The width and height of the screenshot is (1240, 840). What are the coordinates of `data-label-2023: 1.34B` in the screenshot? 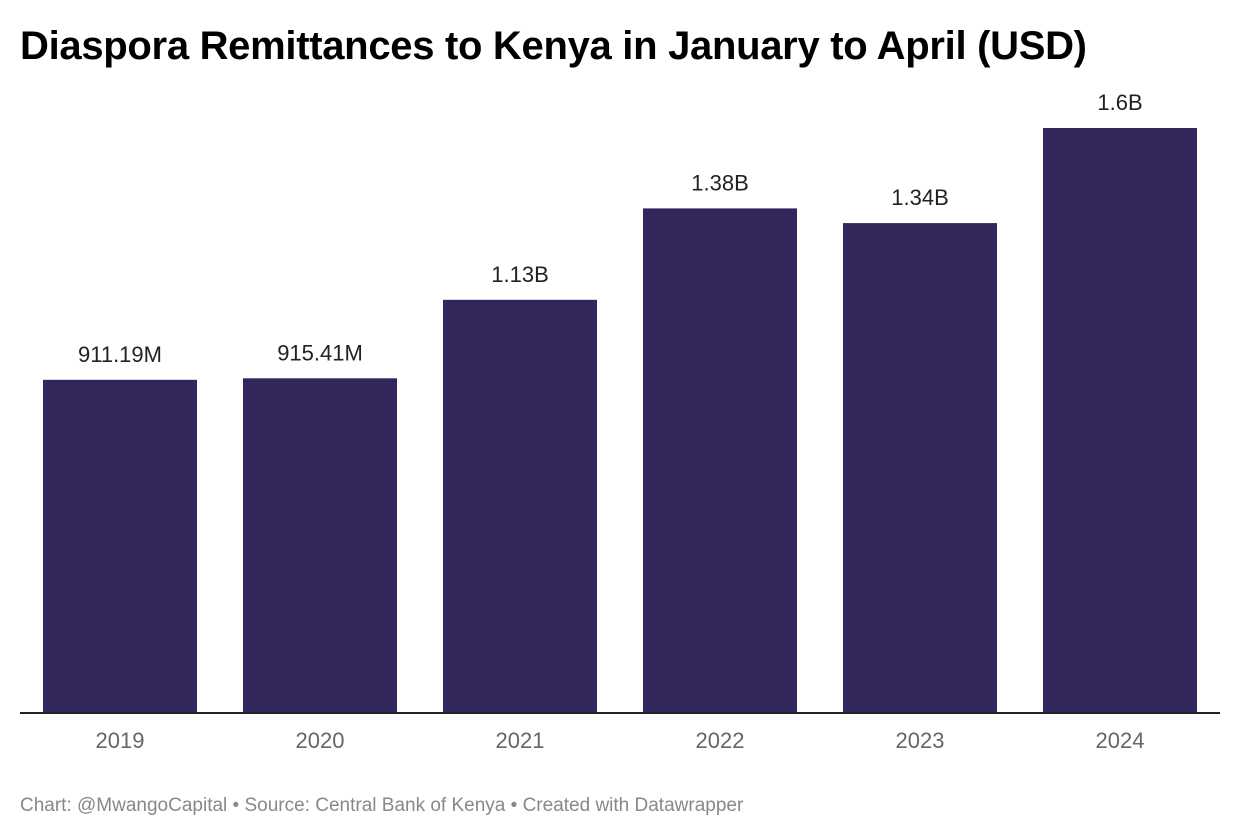 It's located at (920, 197).